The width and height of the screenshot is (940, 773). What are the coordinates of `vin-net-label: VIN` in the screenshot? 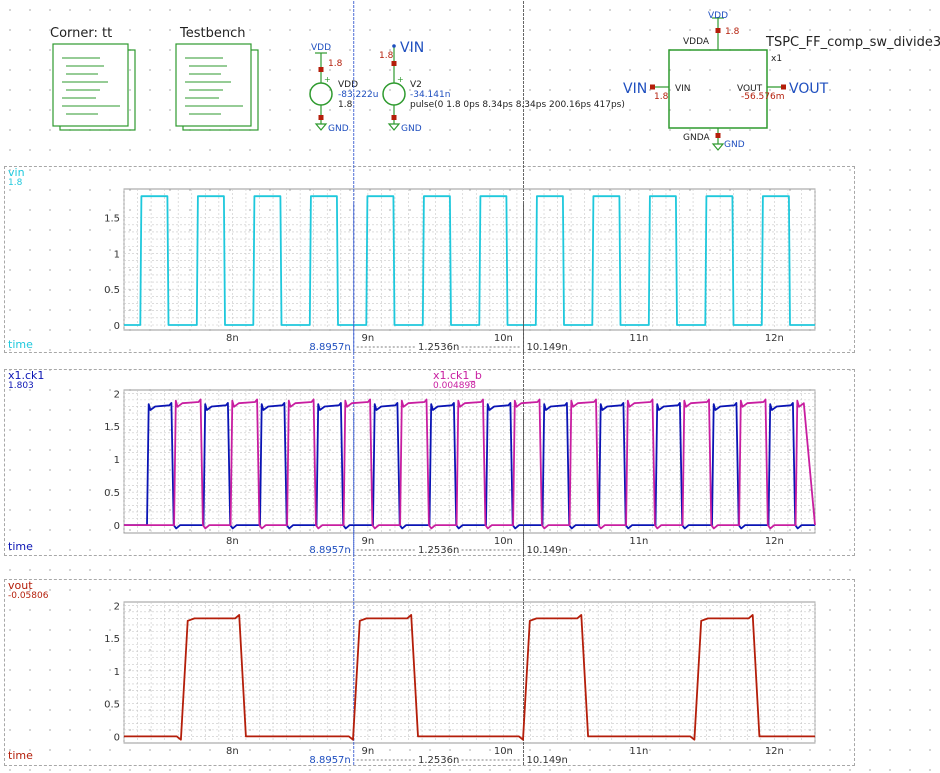 It's located at (412, 48).